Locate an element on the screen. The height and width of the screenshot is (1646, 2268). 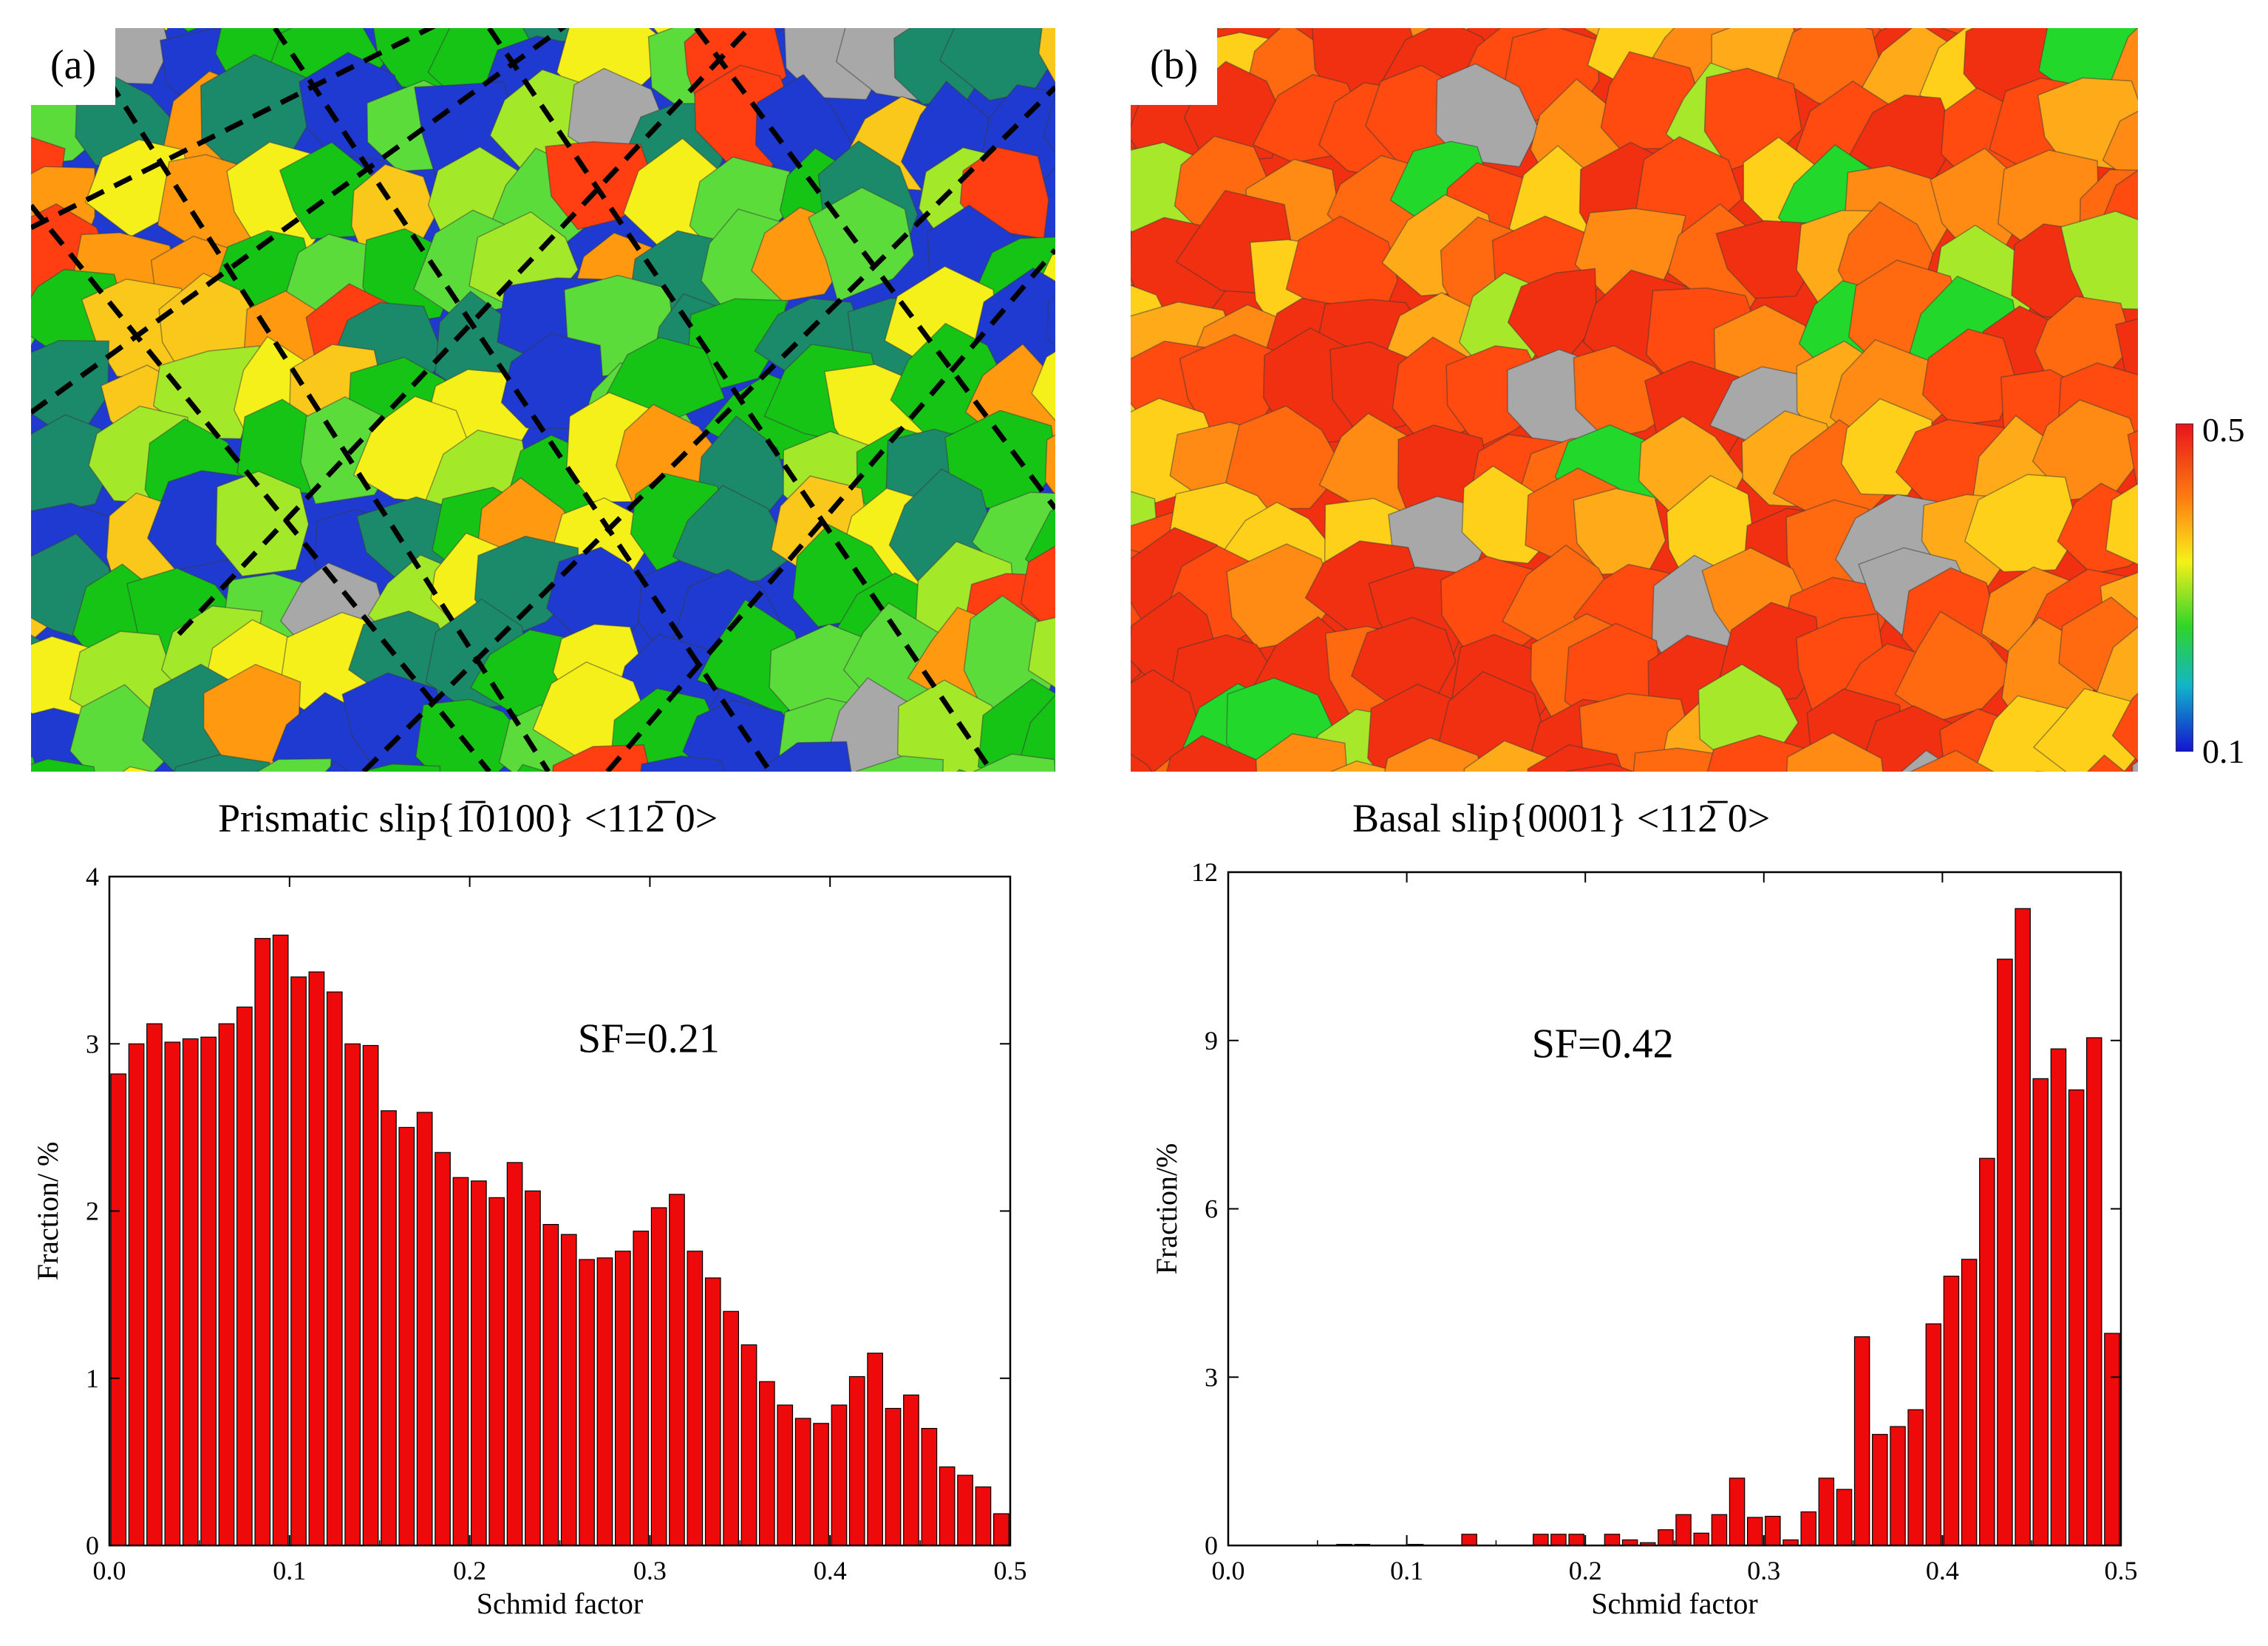
schmid-factor-colorbar is located at coordinates (2185, 588).